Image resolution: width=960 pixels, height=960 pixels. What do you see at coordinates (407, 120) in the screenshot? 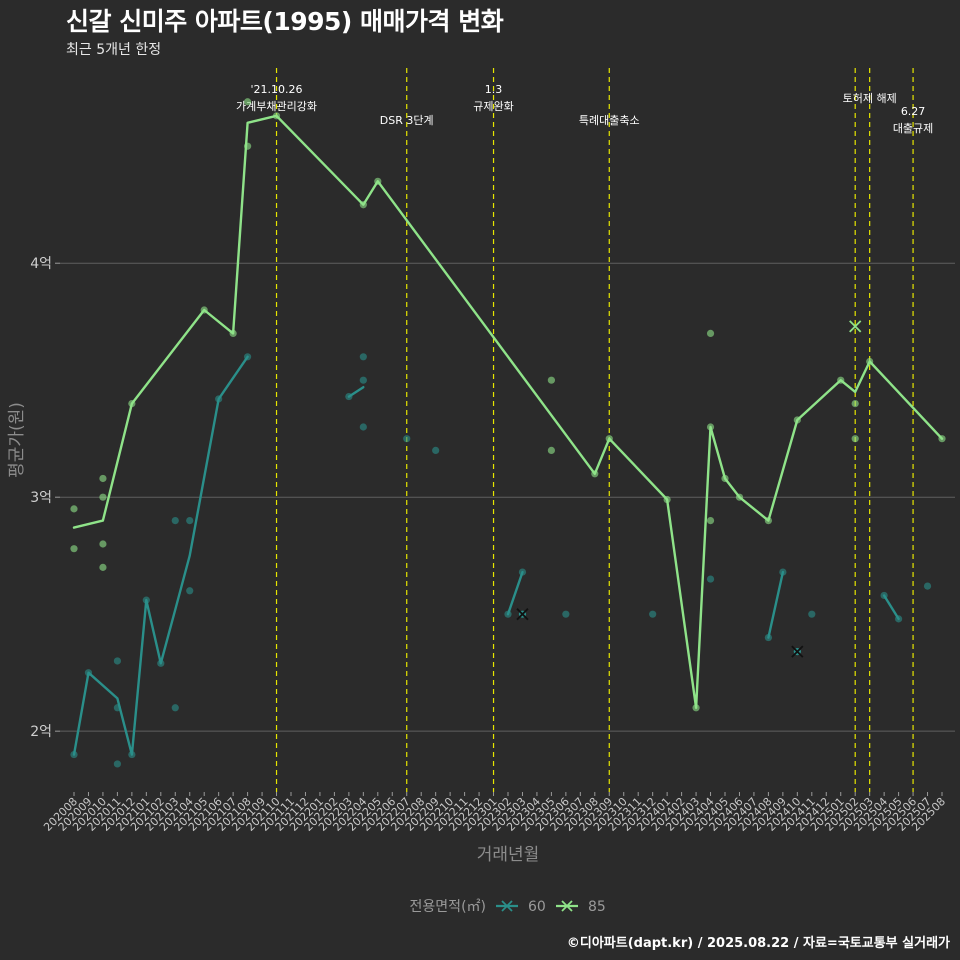
I see `event-label: DSR 3단계` at bounding box center [407, 120].